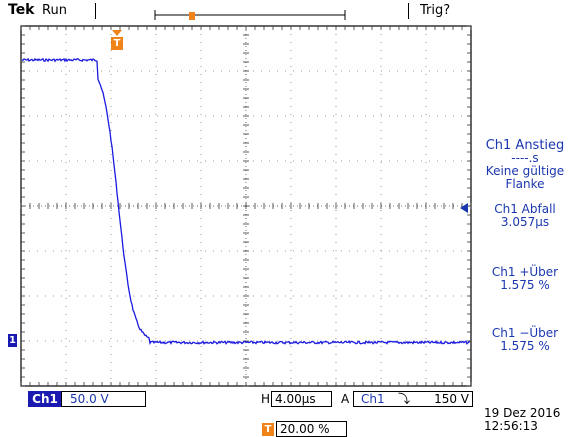 The width and height of the screenshot is (579, 437). Describe the element at coordinates (525, 171) in the screenshot. I see `measurement-note: Keine gültige` at that location.